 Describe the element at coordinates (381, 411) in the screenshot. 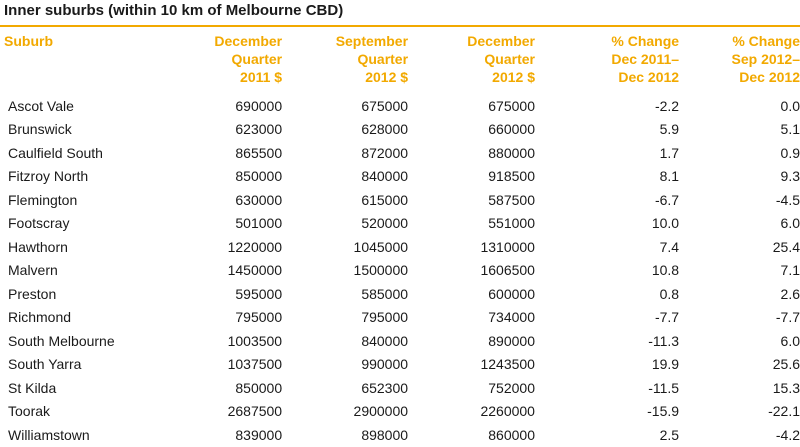

I see `value-cell: 2900000` at that location.